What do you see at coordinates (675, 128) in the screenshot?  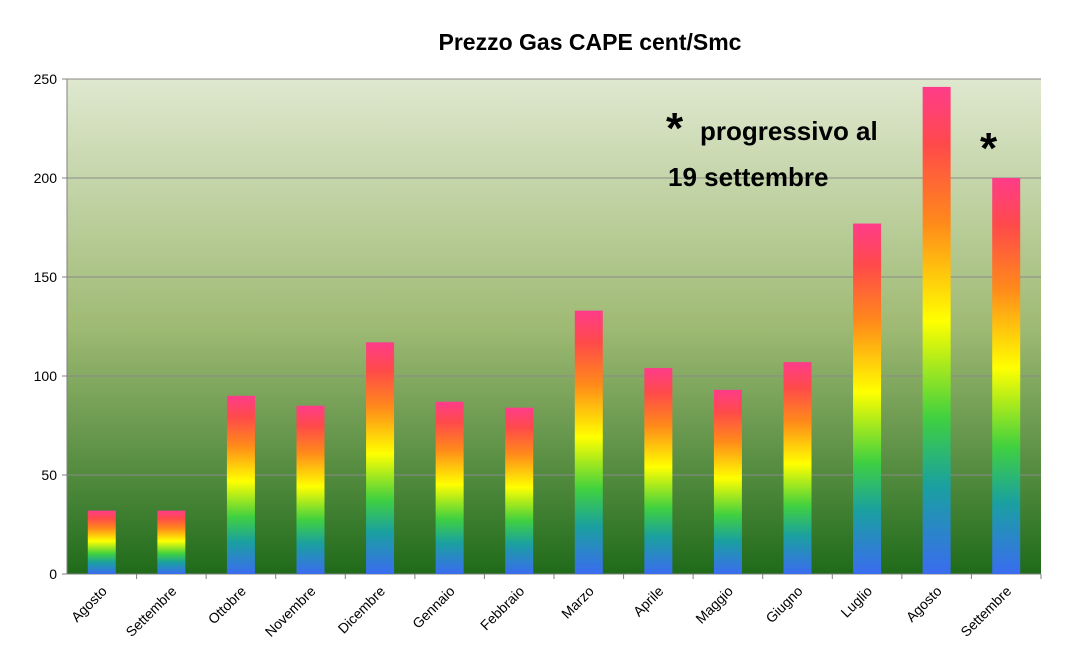 I see `annotation-star-1: *` at bounding box center [675, 128].